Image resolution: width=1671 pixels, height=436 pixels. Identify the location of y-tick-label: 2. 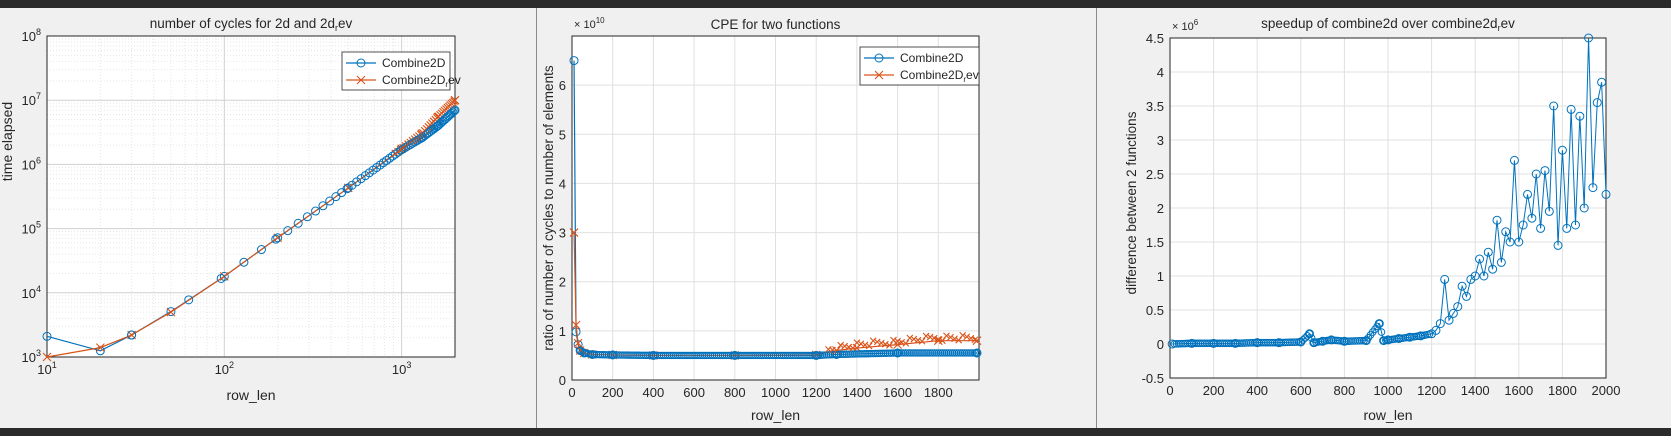
(1160, 208).